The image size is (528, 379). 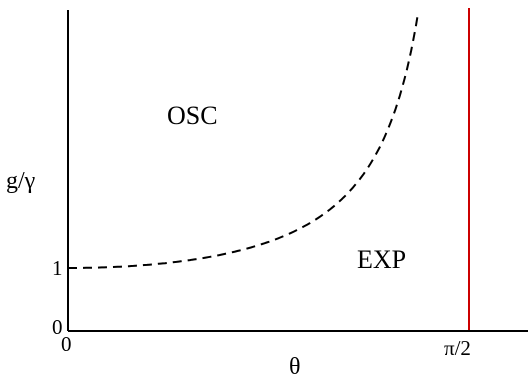 I want to click on y-axis-label: g/γ, so click(x=21, y=181).